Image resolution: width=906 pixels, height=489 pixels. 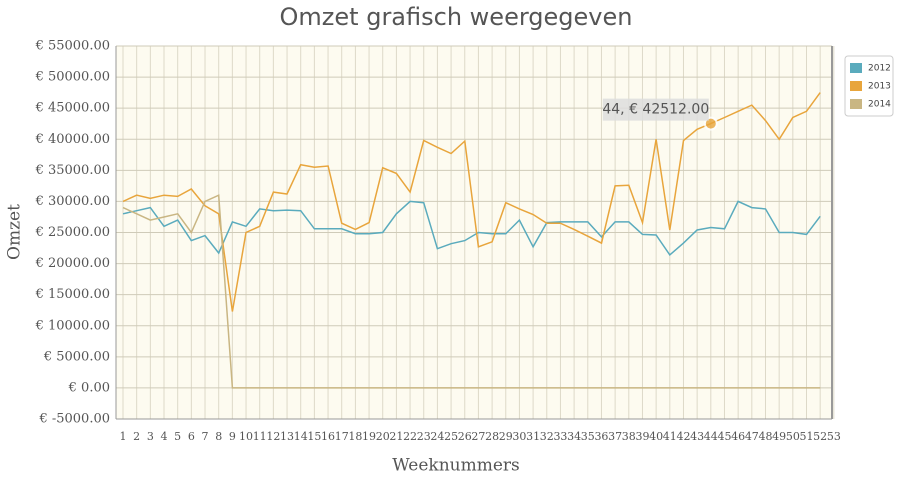 I want to click on x-tick-label: 20, so click(x=383, y=436).